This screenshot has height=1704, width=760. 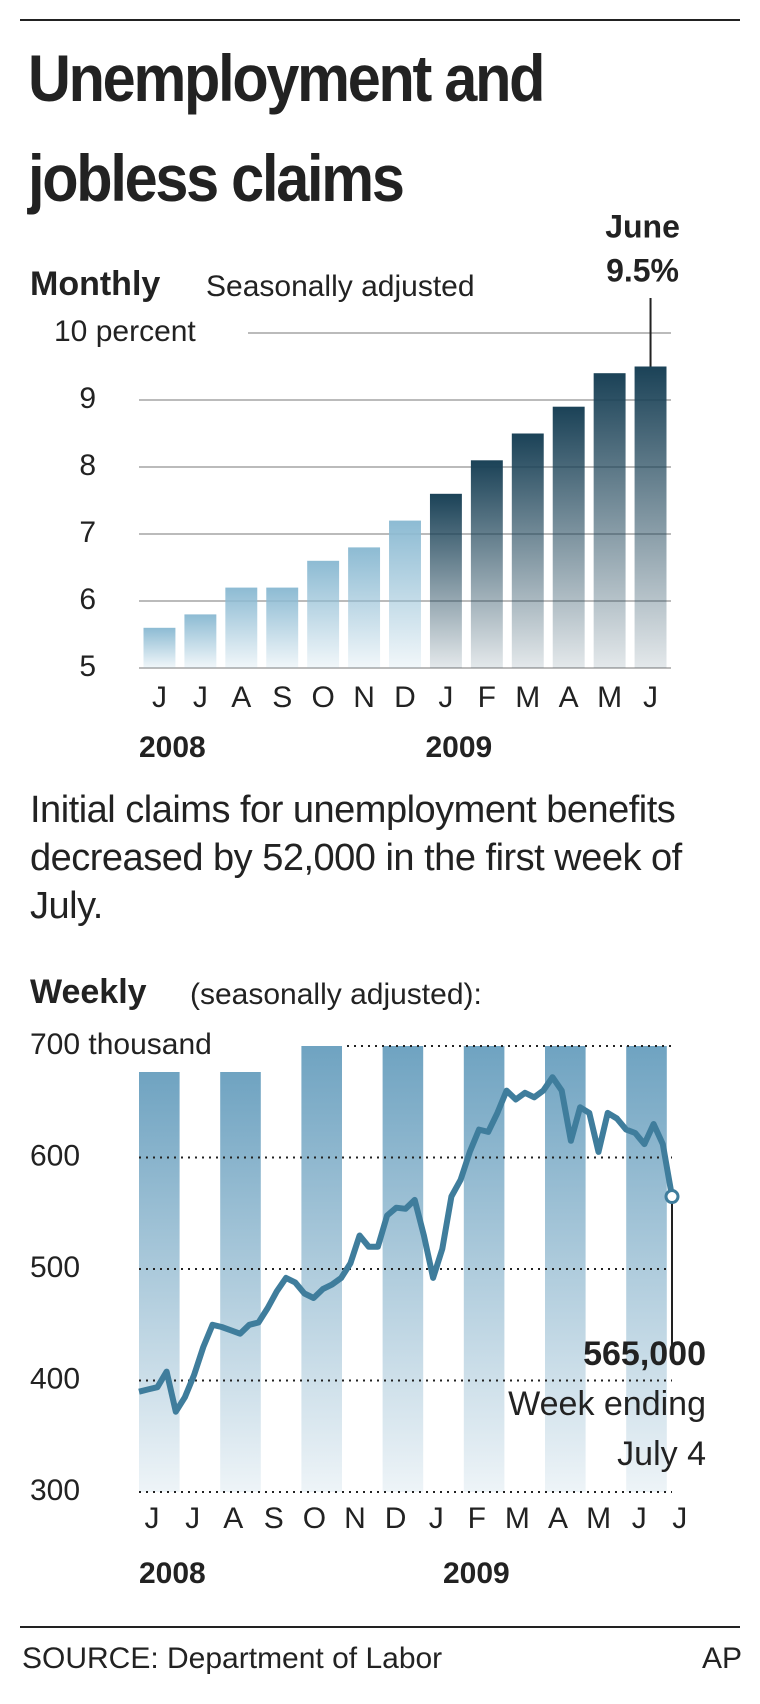 I want to click on y-tick-label: 700 thousand, so click(x=121, y=1044).